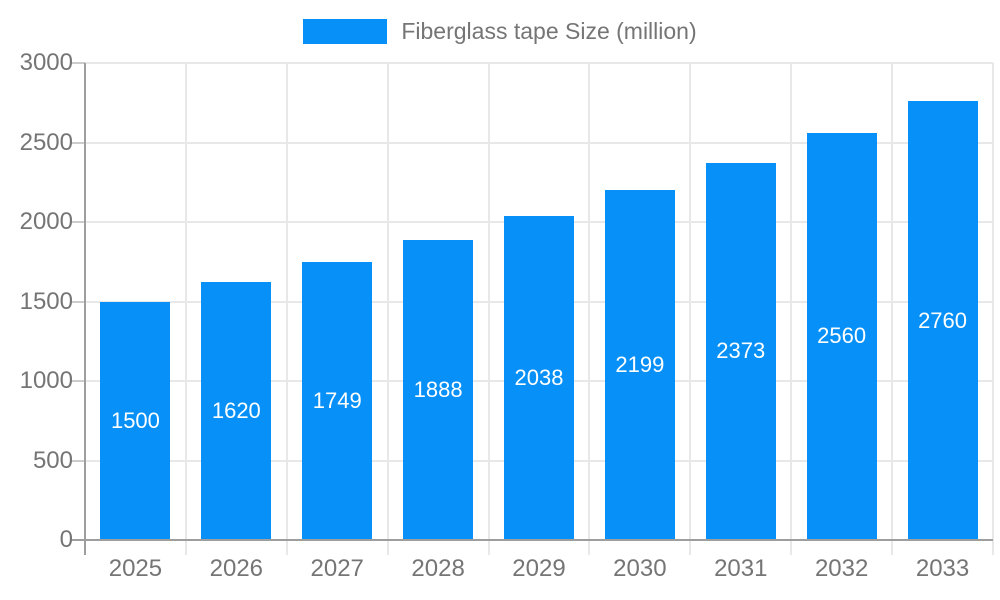  I want to click on bar: 2760, so click(942, 320).